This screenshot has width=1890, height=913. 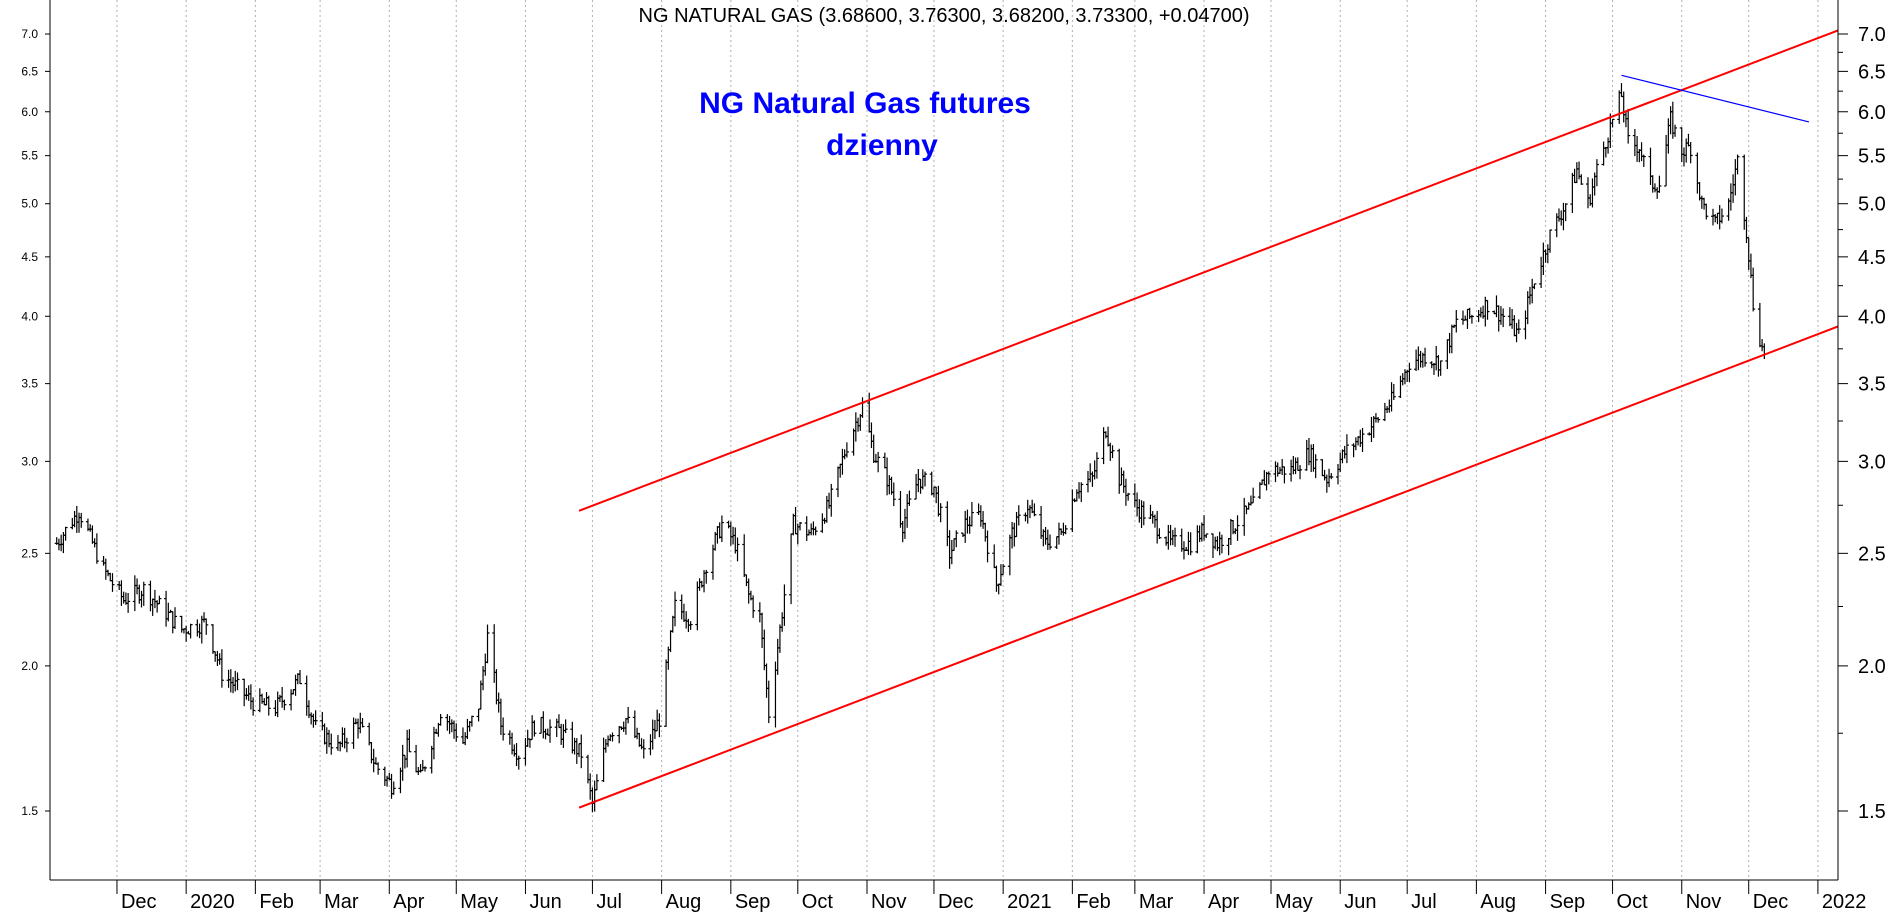 I want to click on x-tick-label: May, so click(x=479, y=902).